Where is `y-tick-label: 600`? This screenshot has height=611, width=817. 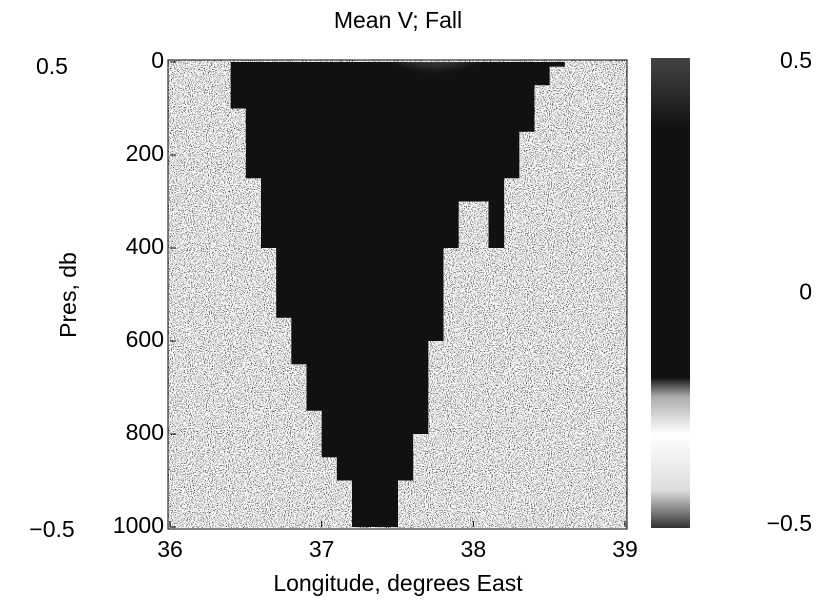 y-tick-label: 600 is located at coordinates (145, 339).